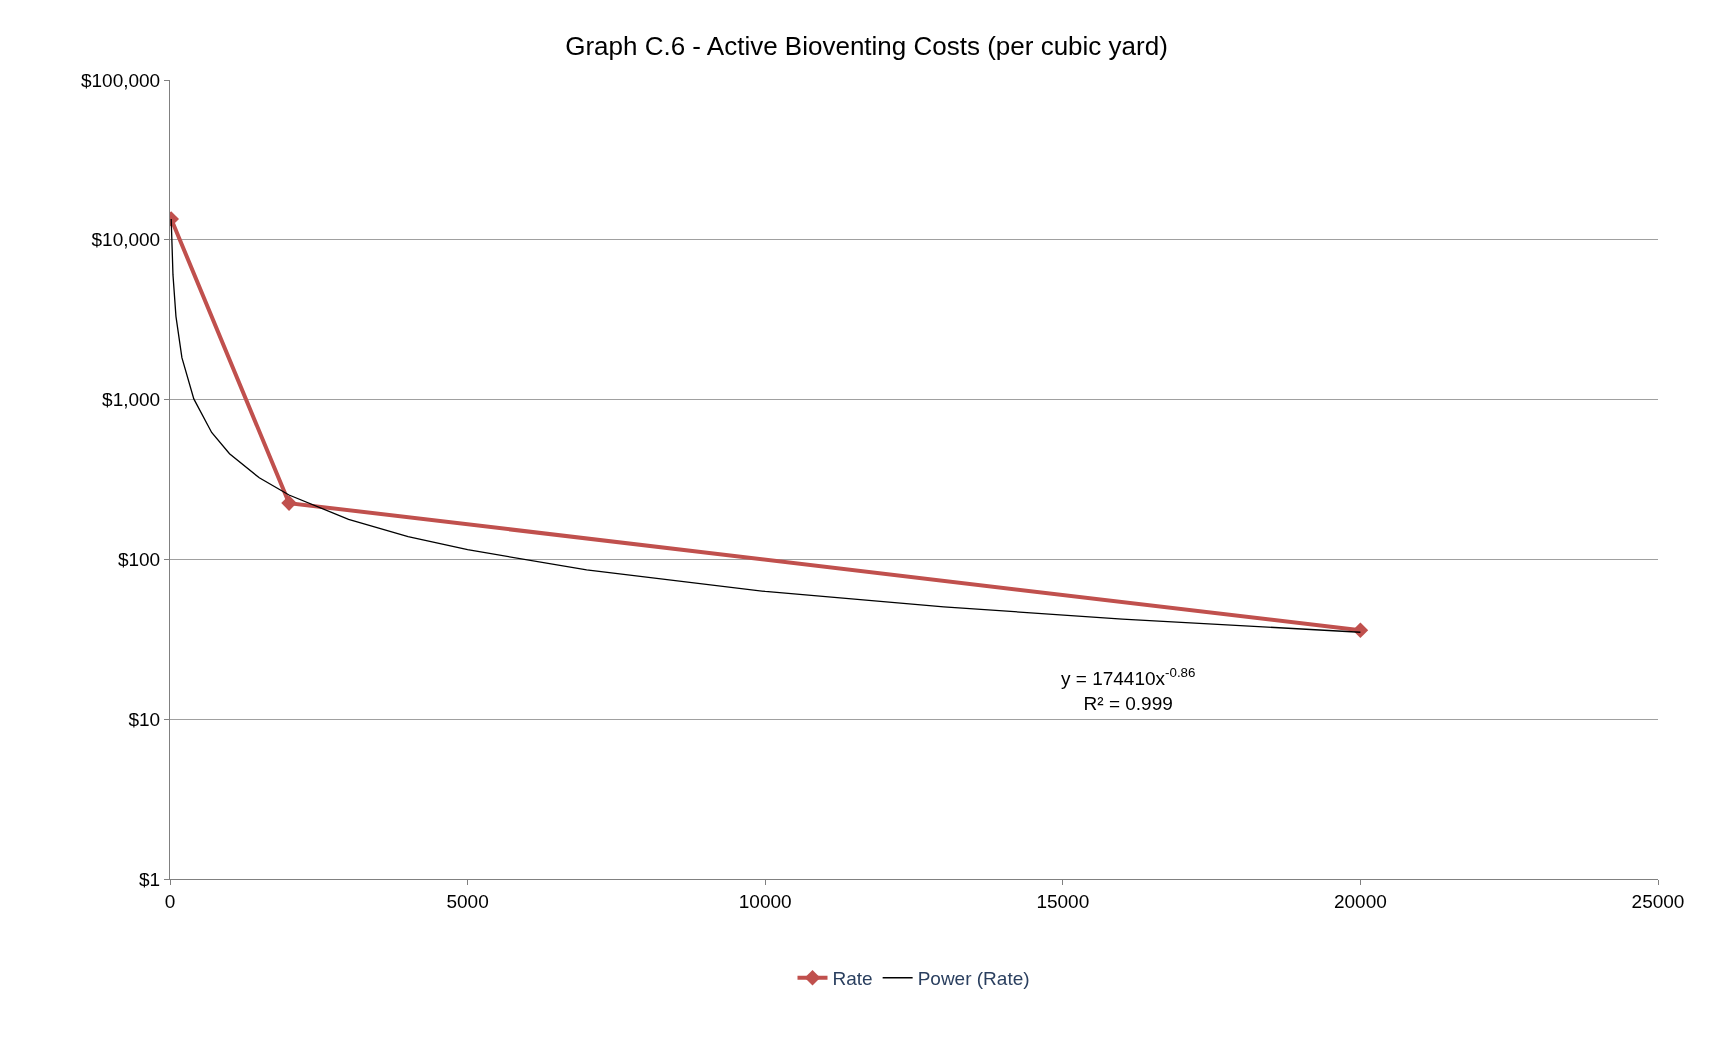 This screenshot has height=1039, width=1733. What do you see at coordinates (1063, 901) in the screenshot?
I see `x-tick-label: 15000` at bounding box center [1063, 901].